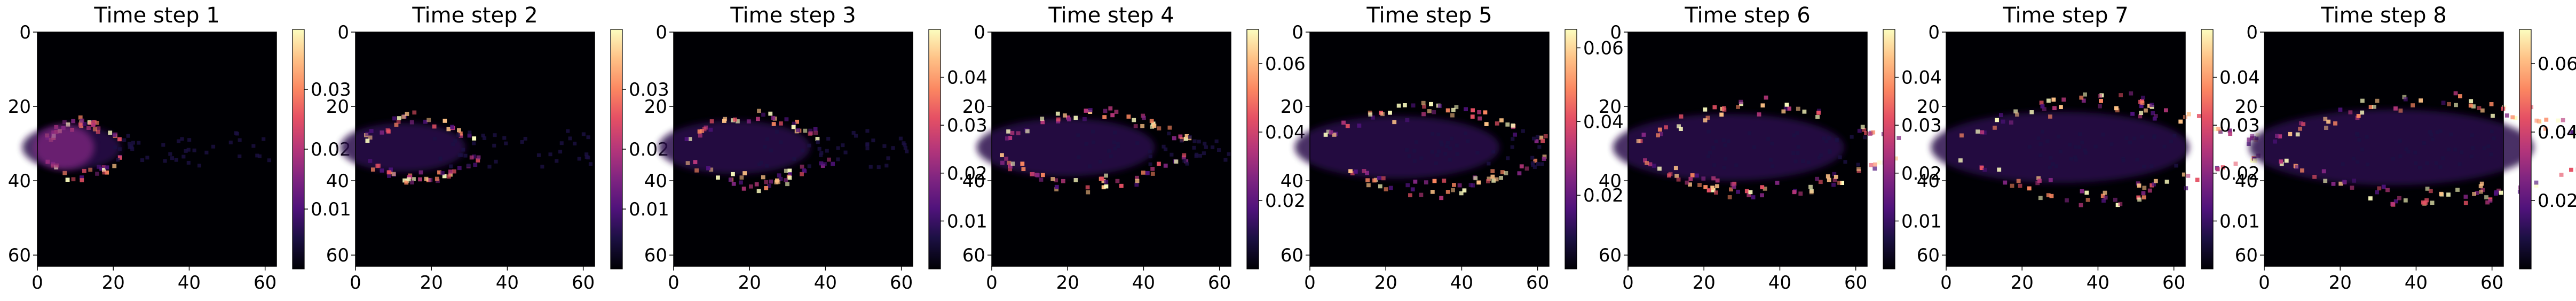 The image size is (2576, 301). I want to click on x-tick-label: 60, so click(901, 283).